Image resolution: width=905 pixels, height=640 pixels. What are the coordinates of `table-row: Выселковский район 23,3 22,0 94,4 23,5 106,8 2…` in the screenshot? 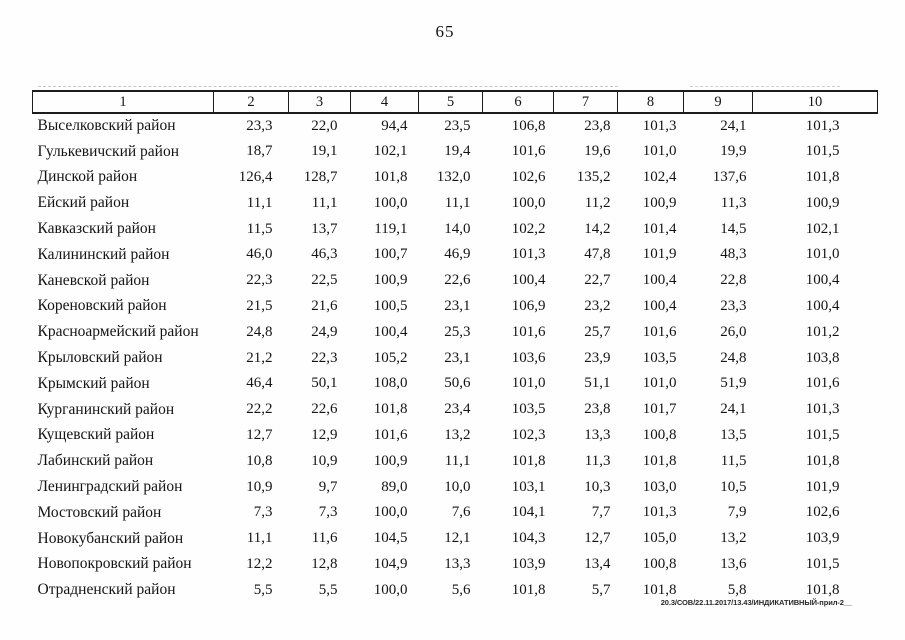 It's located at (455, 126).